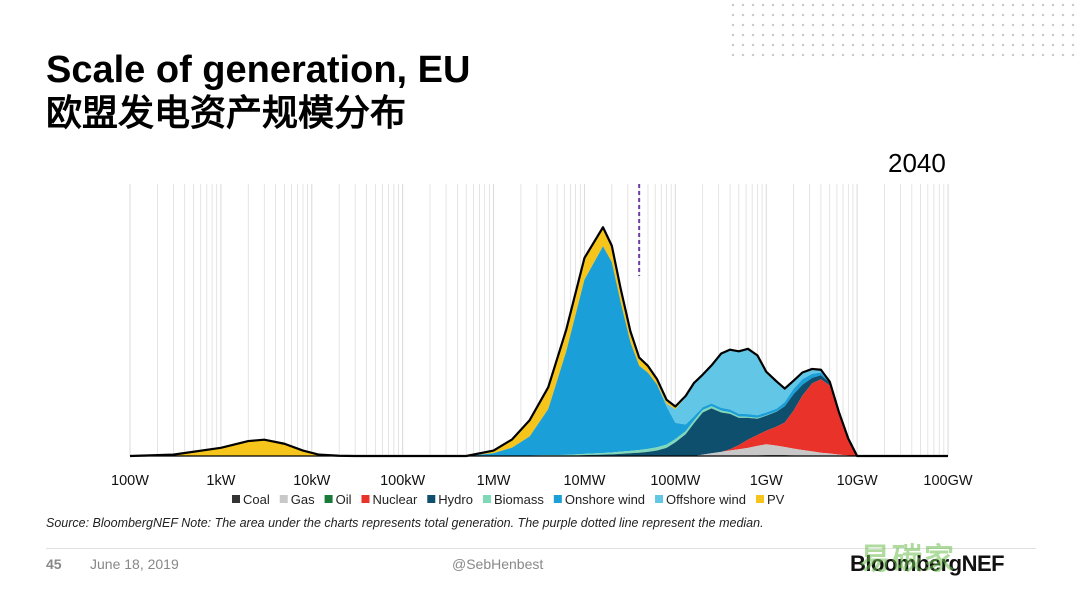 This screenshot has height=608, width=1080. What do you see at coordinates (908, 559) in the screenshot?
I see `watermark: 易碳家` at bounding box center [908, 559].